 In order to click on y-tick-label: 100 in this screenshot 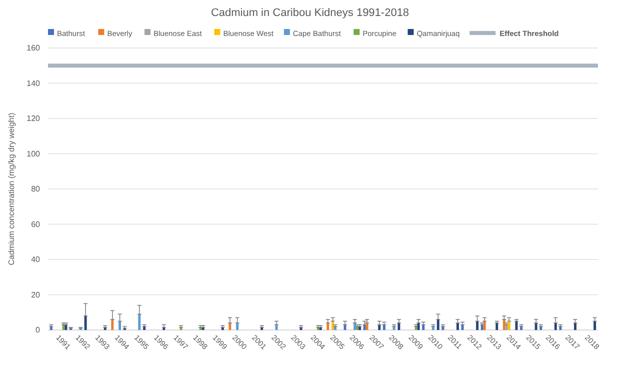, I will do `click(33, 153)`.